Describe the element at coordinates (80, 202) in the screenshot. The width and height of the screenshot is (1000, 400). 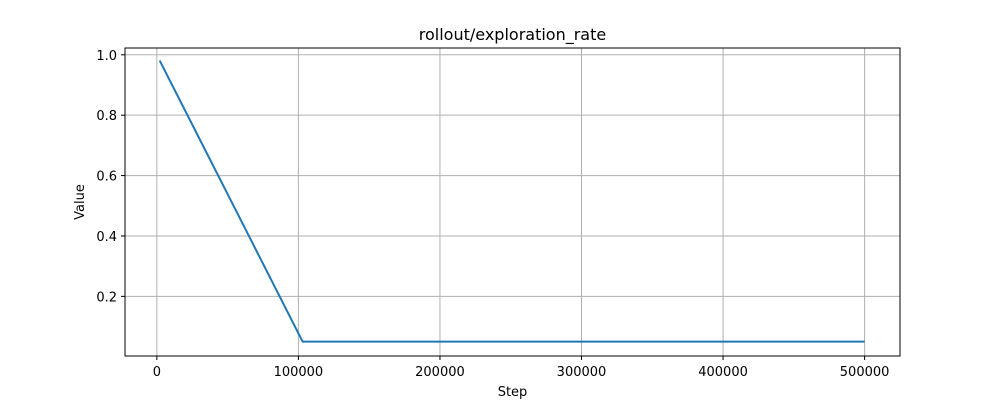
I see `y-axis-label: Value` at that location.